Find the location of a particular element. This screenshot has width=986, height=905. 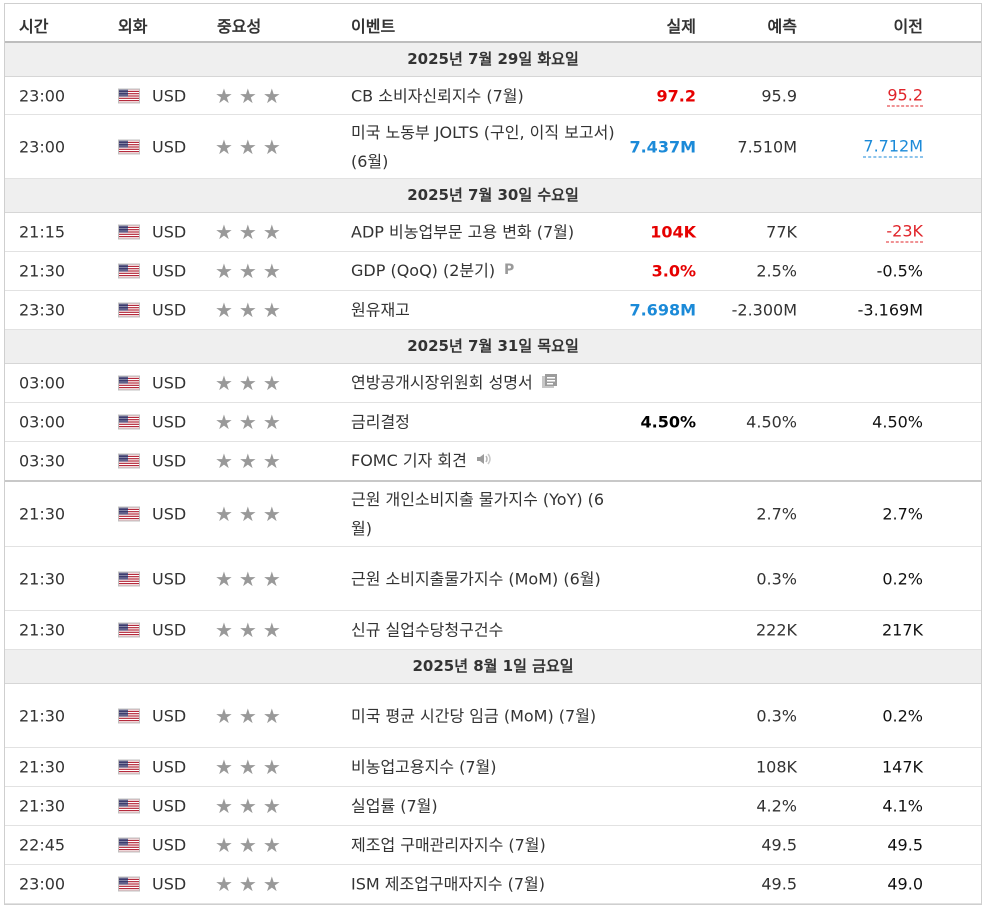

event-name: FOMC 기자 회견 is located at coordinates (485, 461).